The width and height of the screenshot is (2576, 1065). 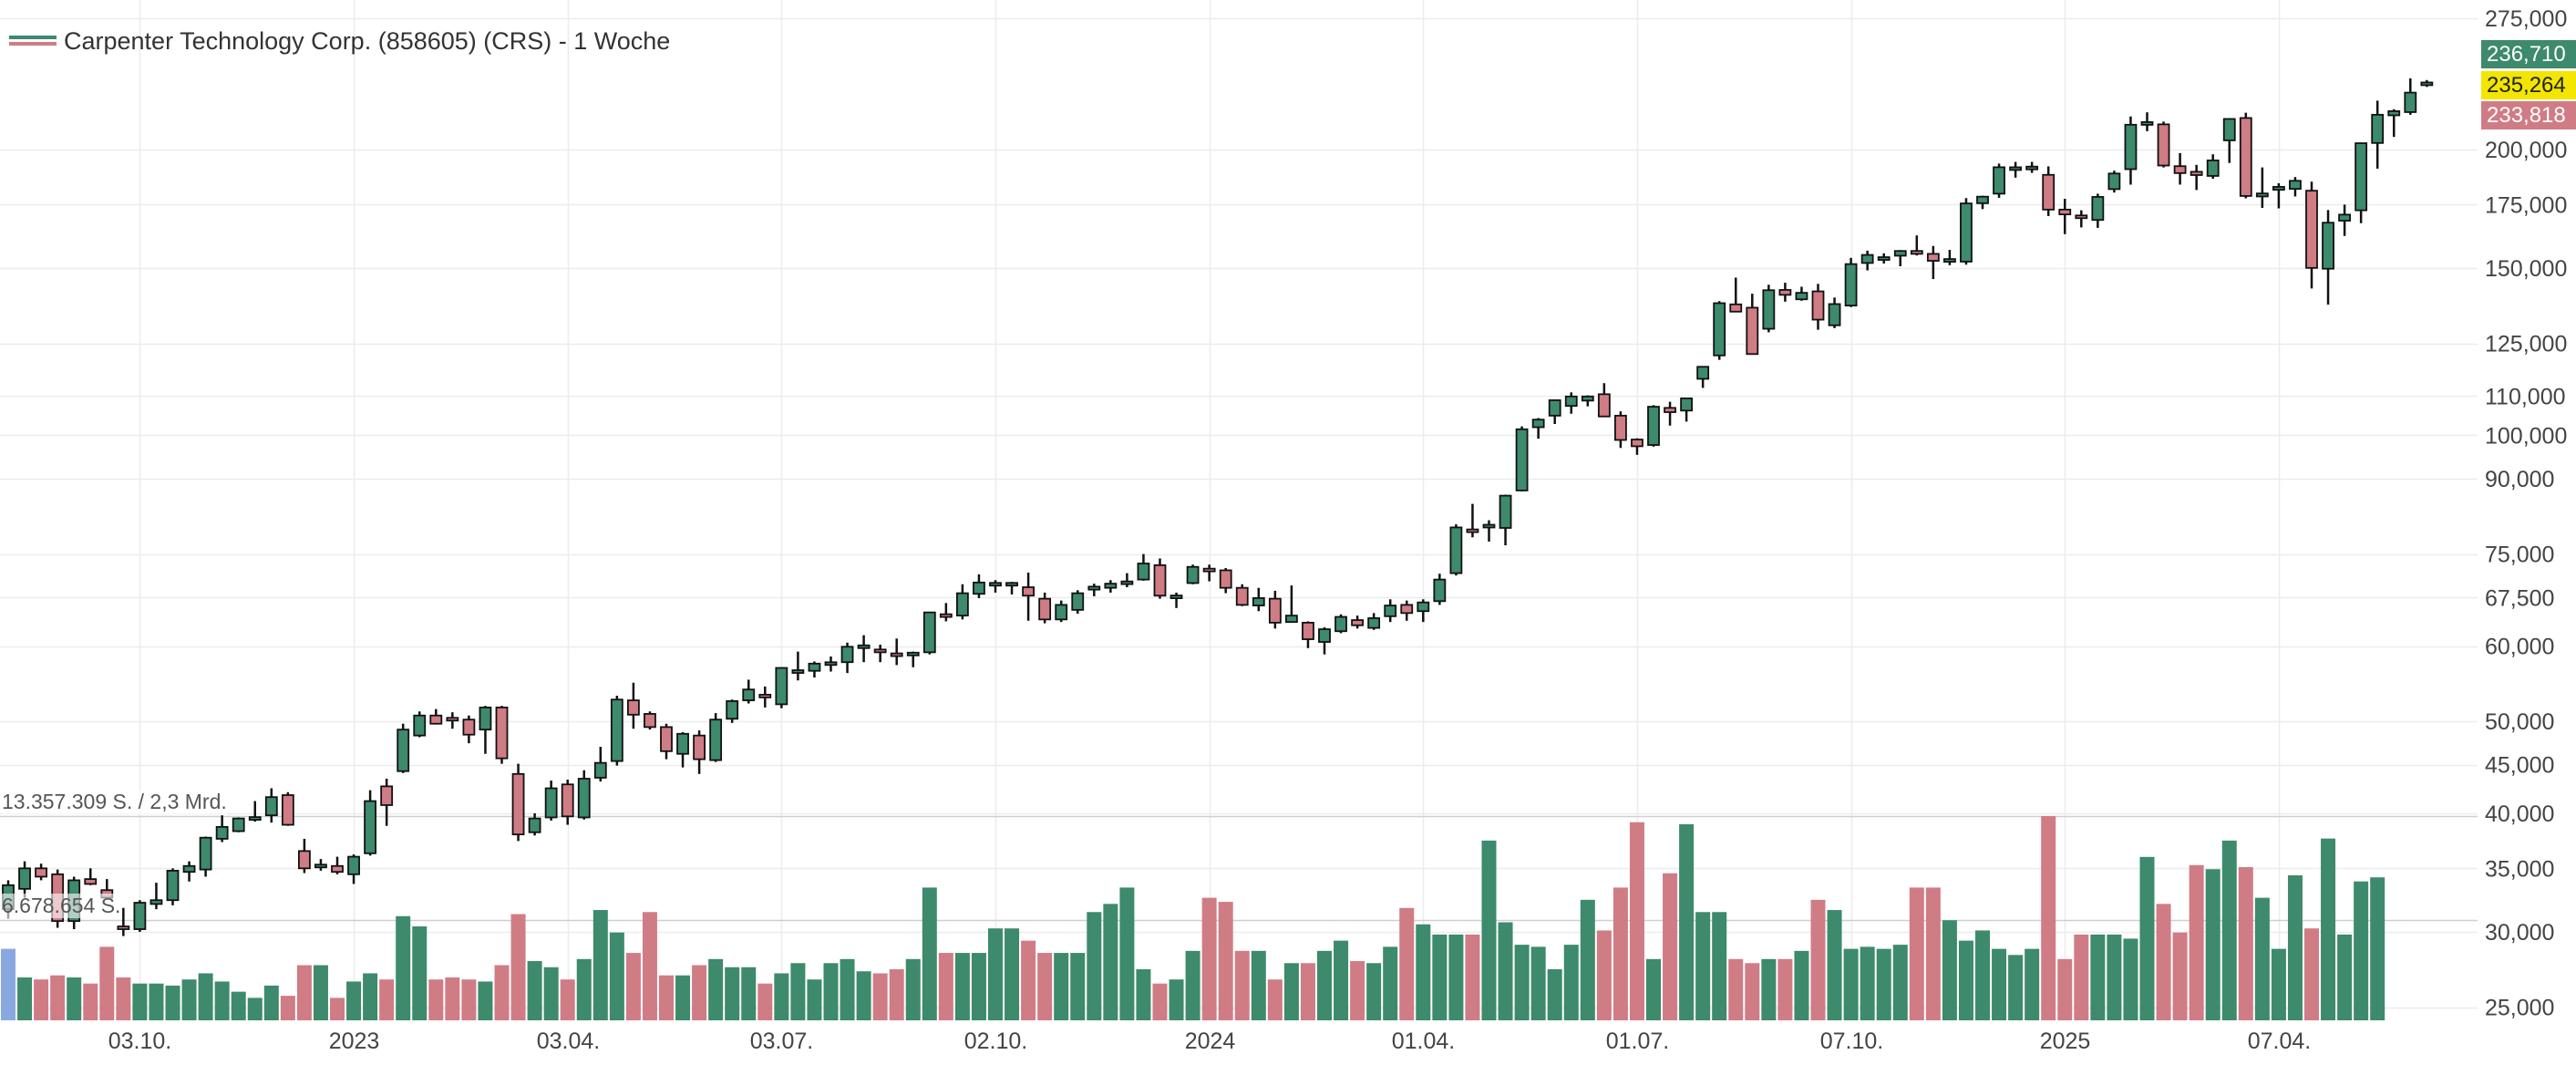 I want to click on price-tag-high: 236,710, so click(x=2528, y=54).